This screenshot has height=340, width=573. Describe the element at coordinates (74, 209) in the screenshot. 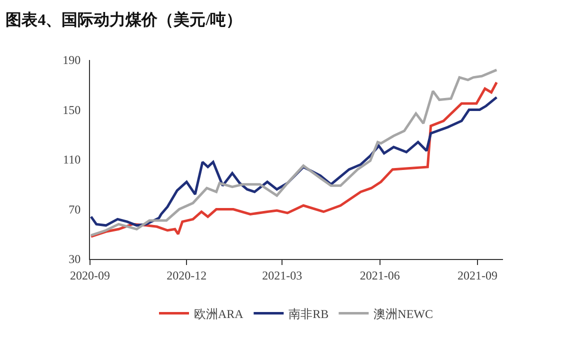

I see `y-tick-label: 70` at that location.